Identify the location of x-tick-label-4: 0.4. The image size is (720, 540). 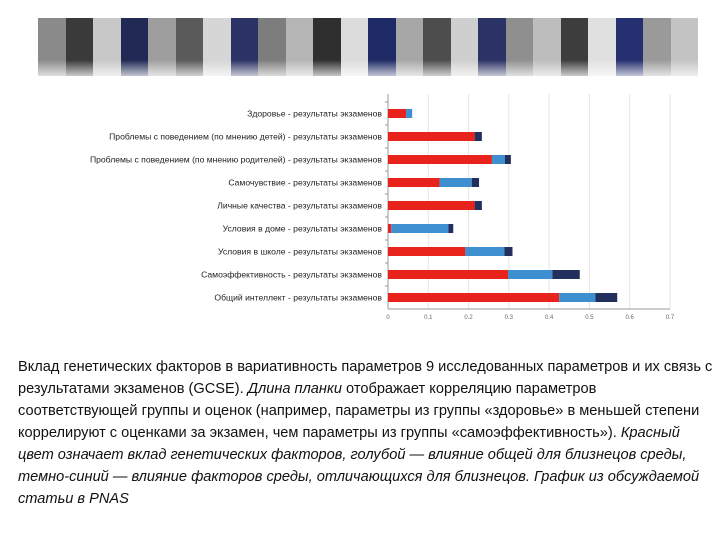
(549, 318).